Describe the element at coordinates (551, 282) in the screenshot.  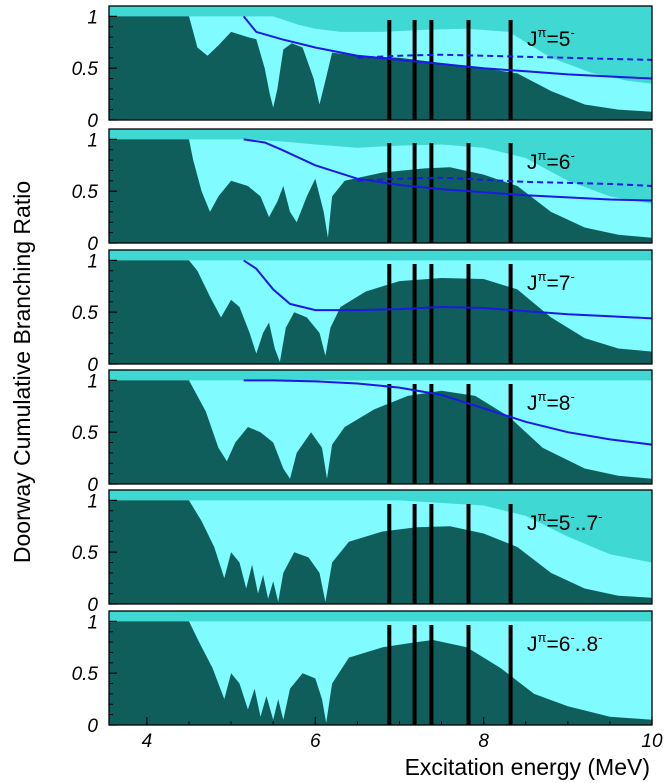
I see `spin-parity-label: Jπ=7-` at that location.